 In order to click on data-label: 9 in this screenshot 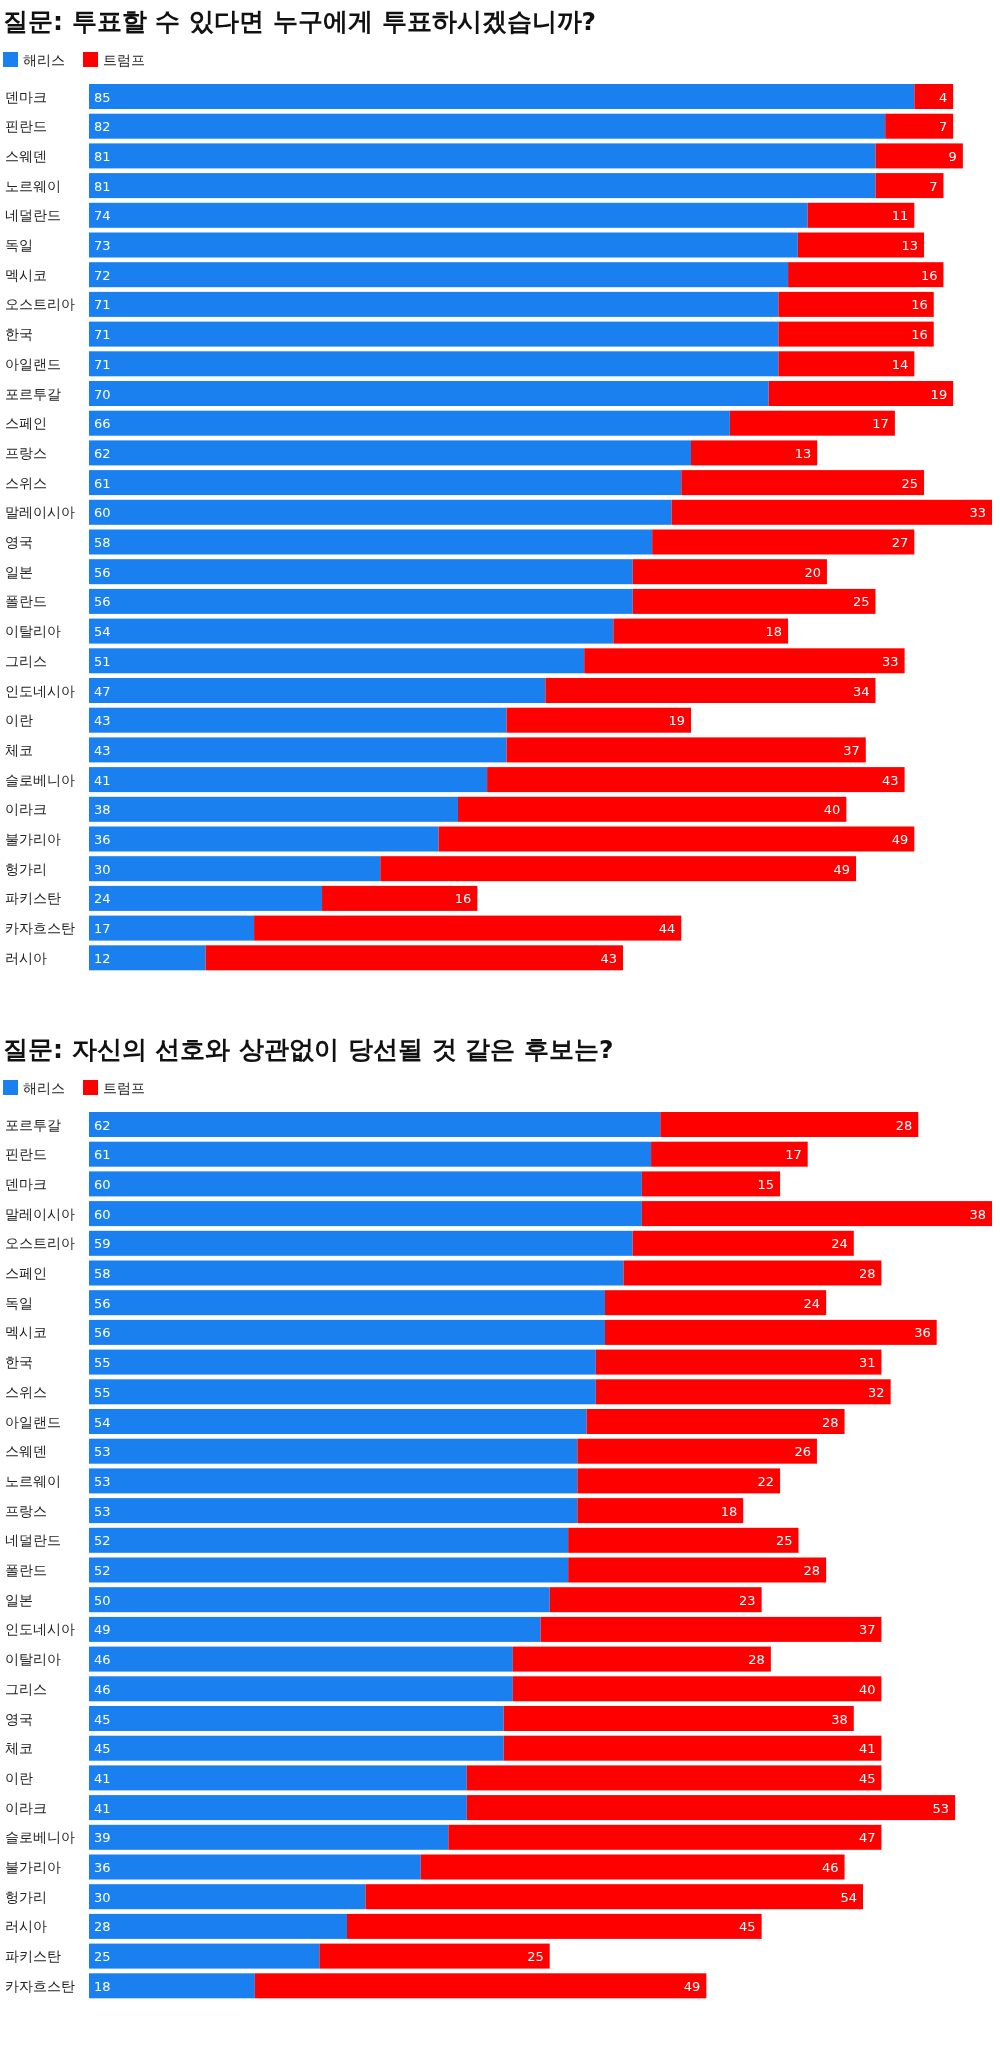, I will do `click(952, 156)`.